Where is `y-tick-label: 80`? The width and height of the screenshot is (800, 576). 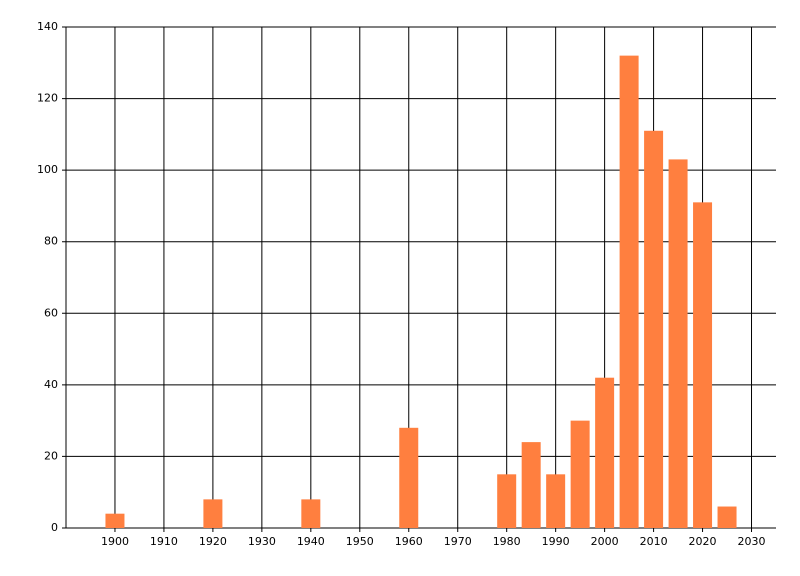
y-tick-label: 80 is located at coordinates (51, 241).